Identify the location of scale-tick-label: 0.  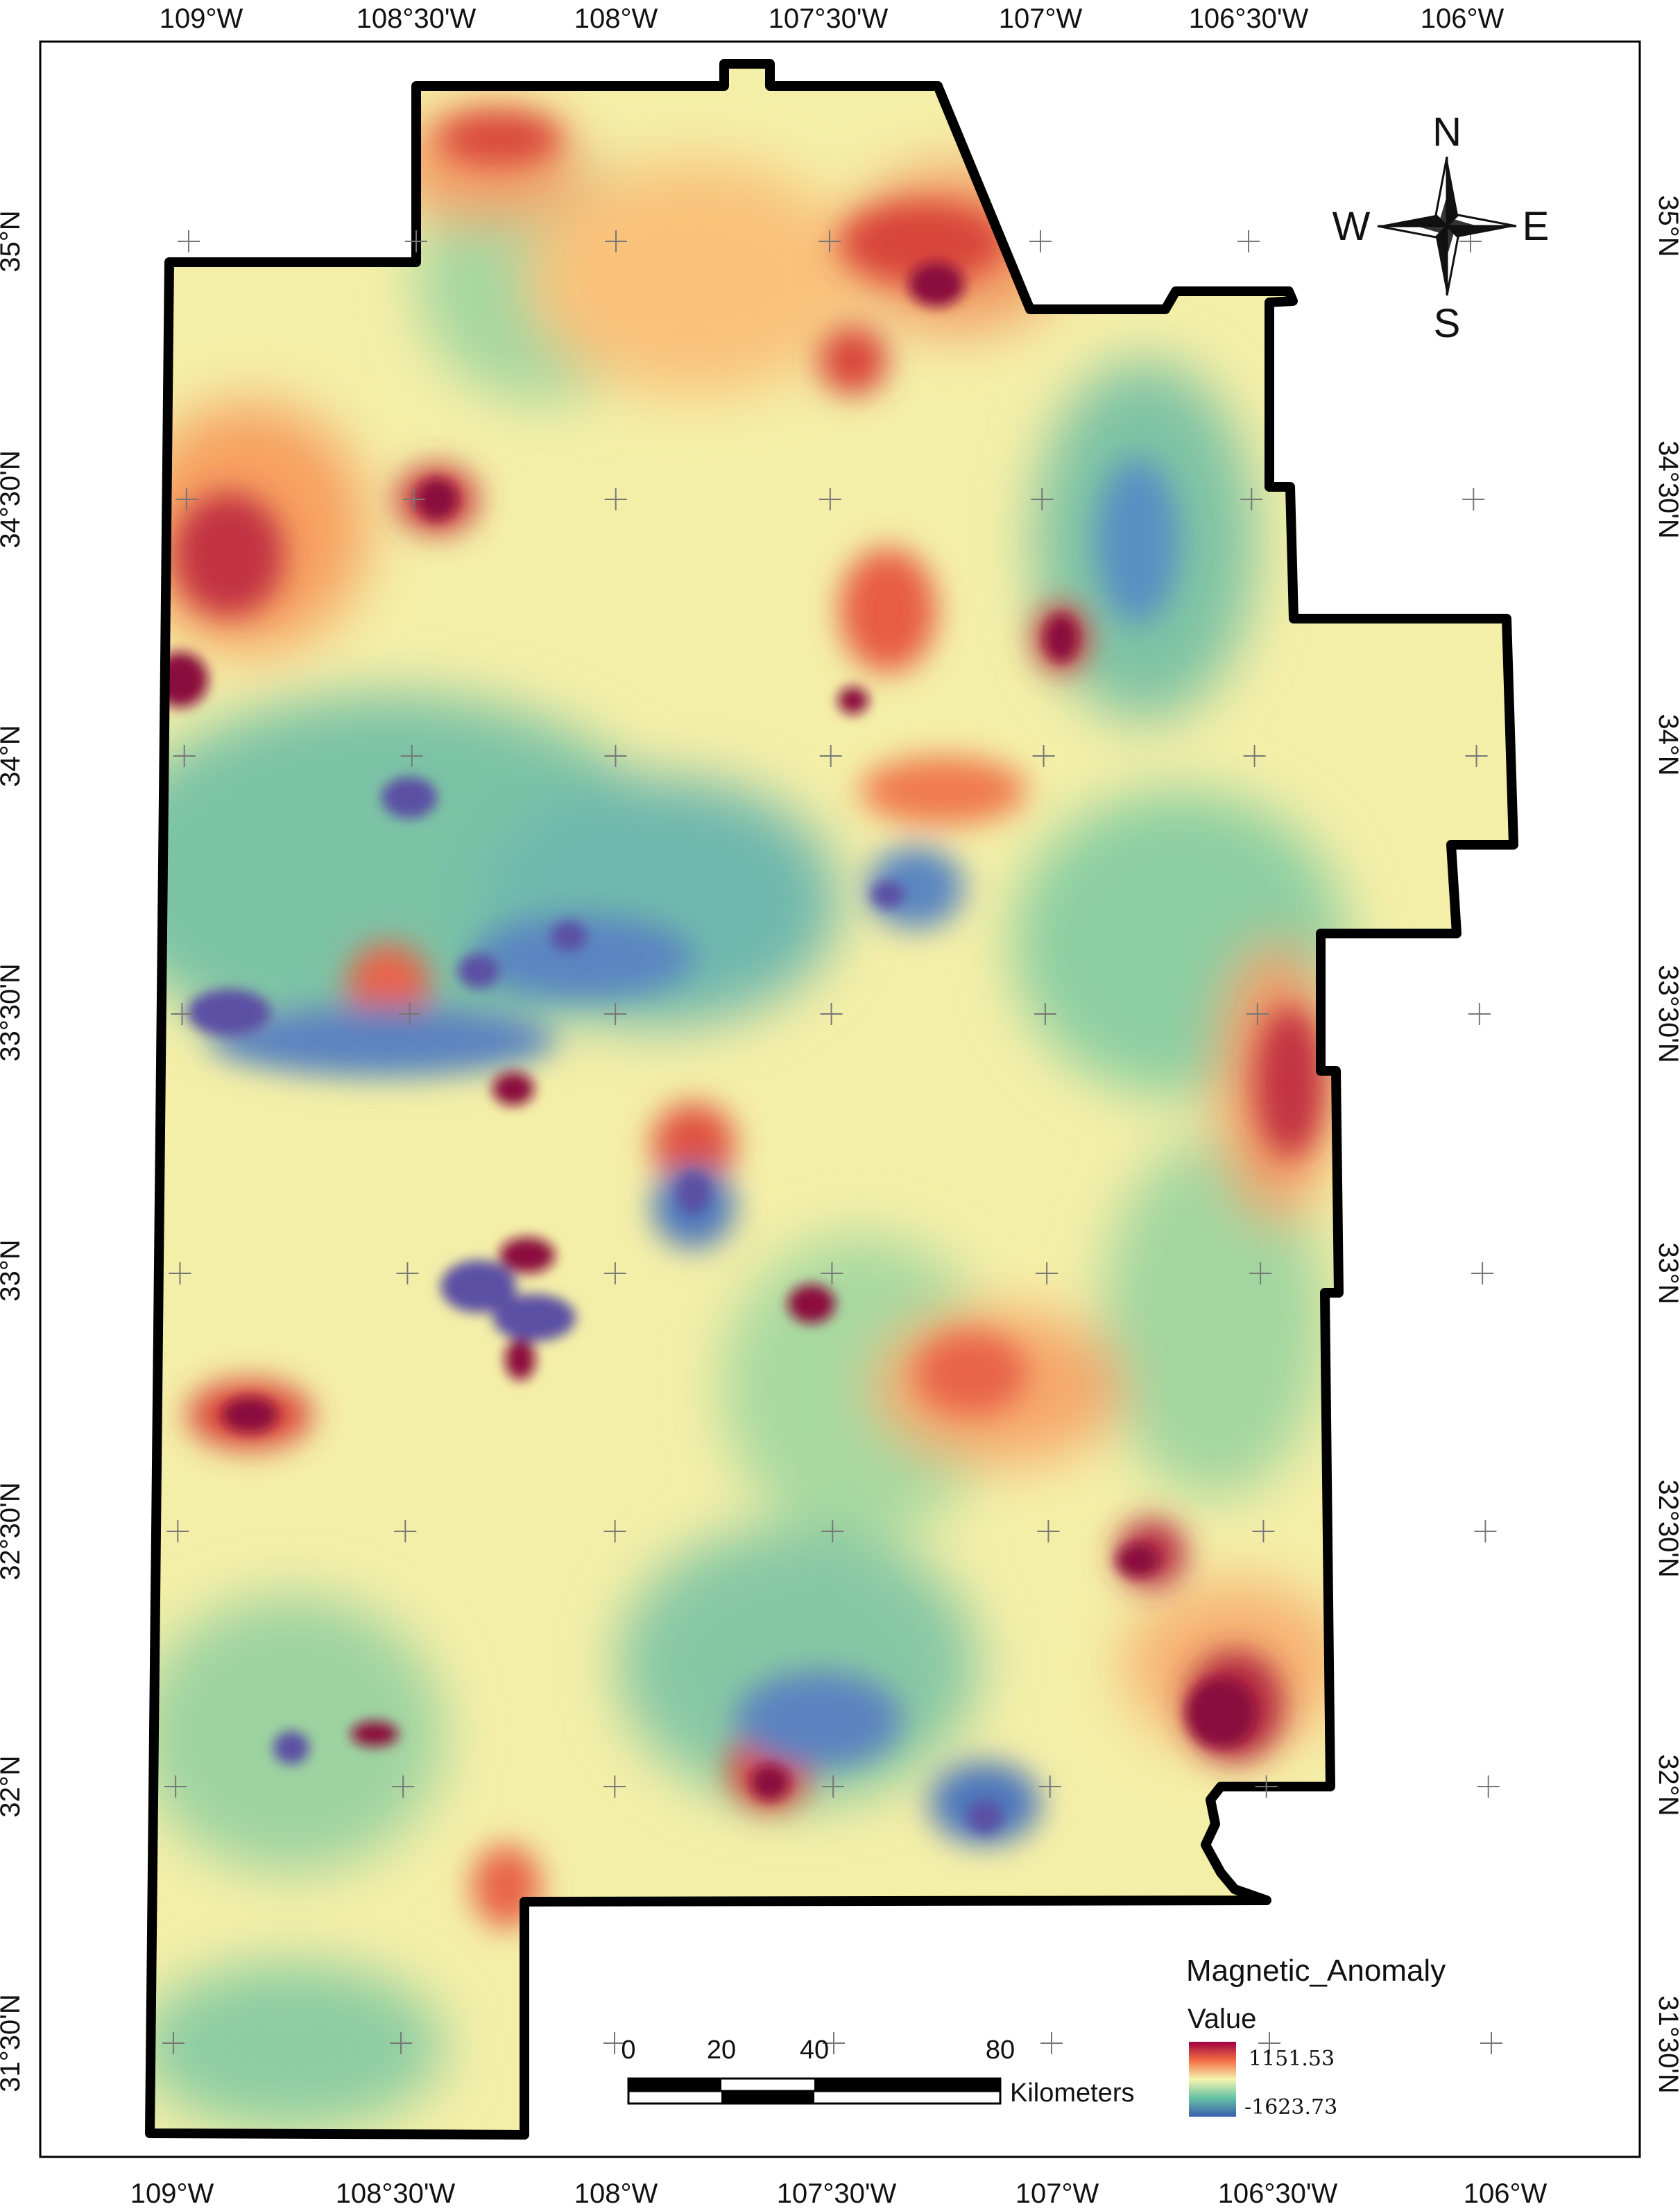
(628, 2051).